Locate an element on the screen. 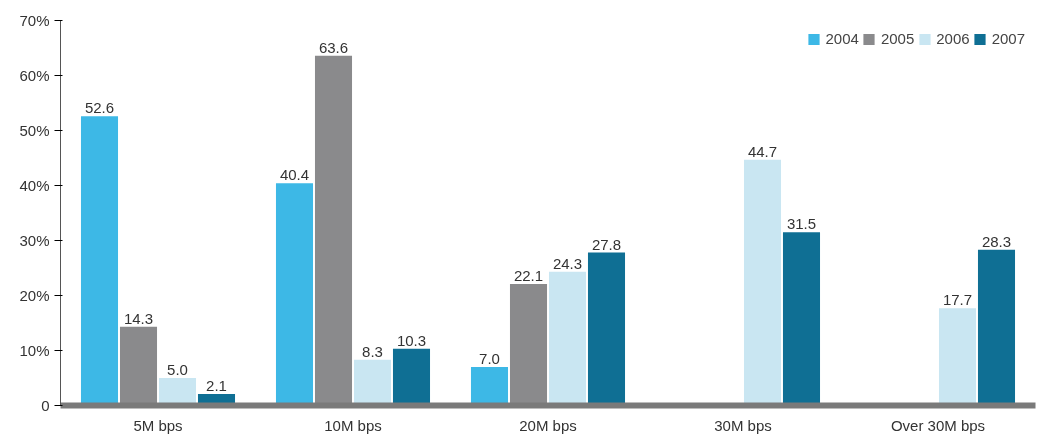 The height and width of the screenshot is (441, 1045). legend-label: 2005 is located at coordinates (897, 38).